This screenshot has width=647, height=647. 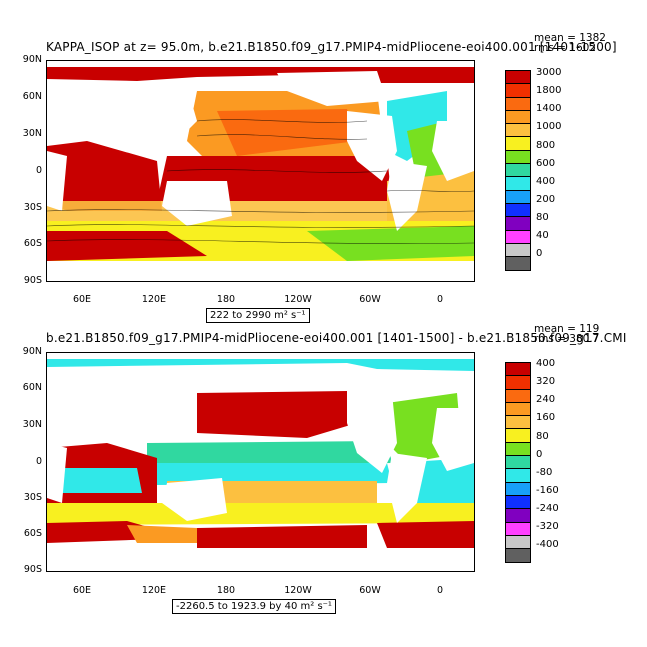 I want to click on colorbar-label: 1400, so click(x=549, y=109).